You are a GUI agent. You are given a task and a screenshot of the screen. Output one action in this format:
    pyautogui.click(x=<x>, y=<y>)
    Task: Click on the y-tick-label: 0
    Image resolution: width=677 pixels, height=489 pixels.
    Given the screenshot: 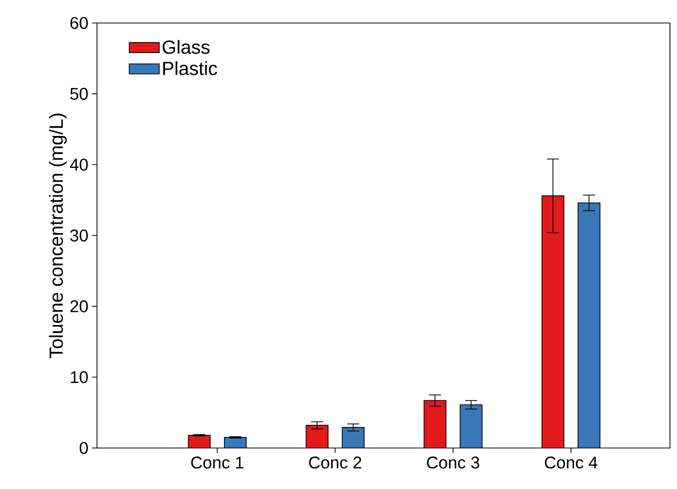 What is the action you would take?
    pyautogui.click(x=84, y=448)
    